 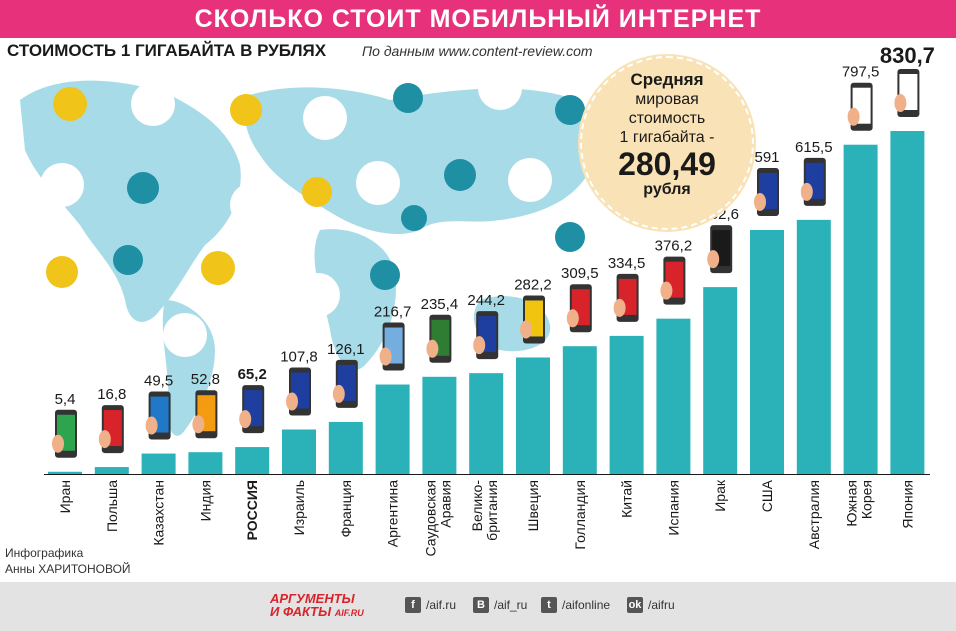 I want to click on category-label-15: США, so click(x=767, y=495).